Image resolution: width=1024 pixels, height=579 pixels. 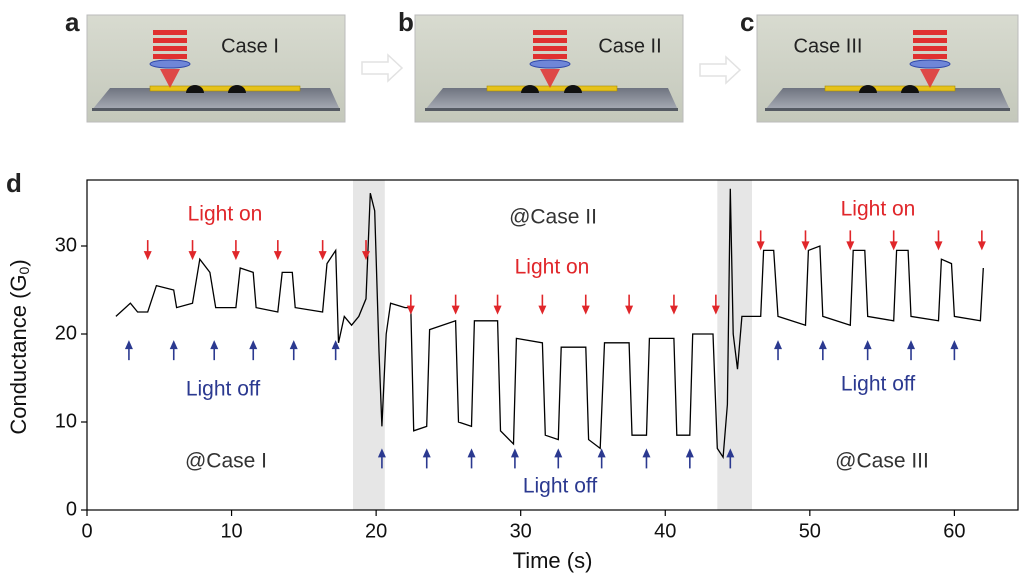 What do you see at coordinates (18, 262) in the screenshot?
I see `y-axis-label-part: )` at bounding box center [18, 262].